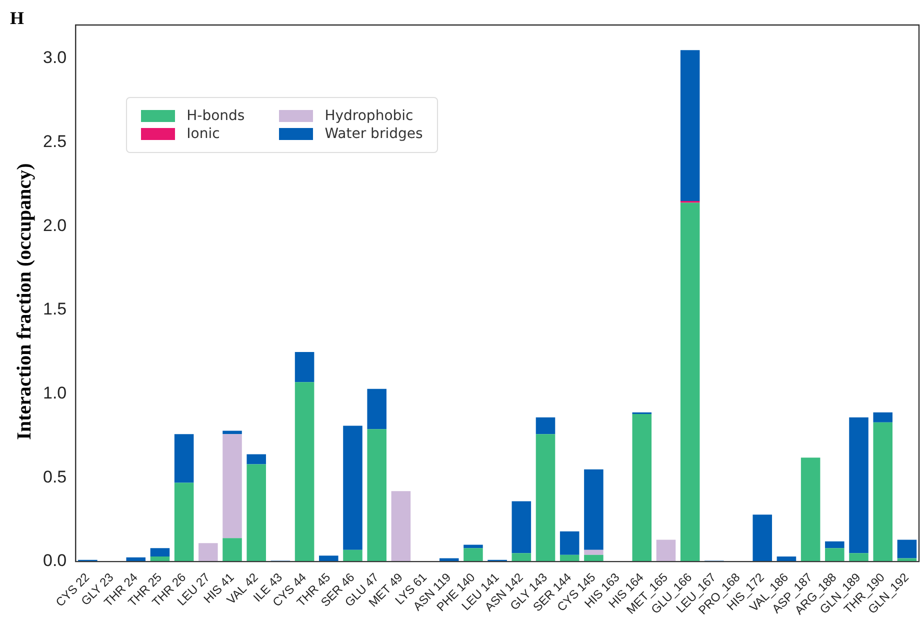 The height and width of the screenshot is (621, 921). What do you see at coordinates (54, 393) in the screenshot?
I see `y-tick-label: 1.0` at bounding box center [54, 393].